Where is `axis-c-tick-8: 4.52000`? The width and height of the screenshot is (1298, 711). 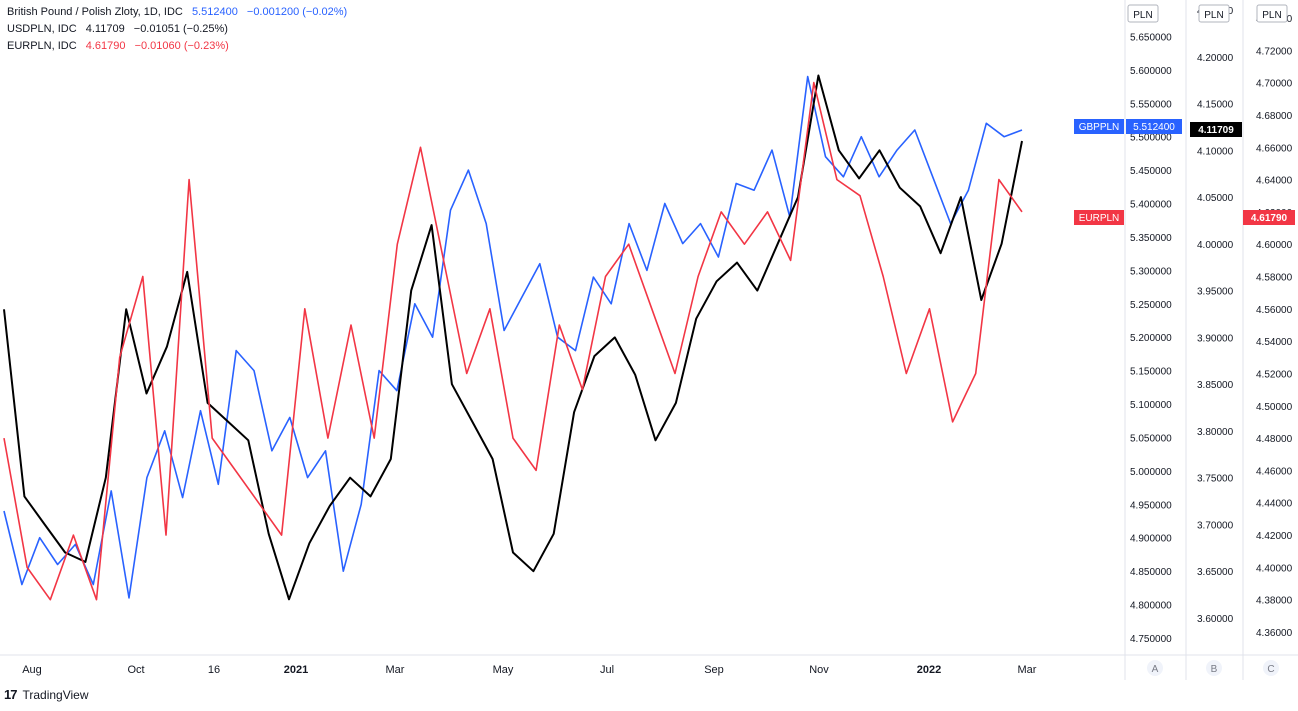
axis-c-tick-8: 4.52000 is located at coordinates (1274, 374).